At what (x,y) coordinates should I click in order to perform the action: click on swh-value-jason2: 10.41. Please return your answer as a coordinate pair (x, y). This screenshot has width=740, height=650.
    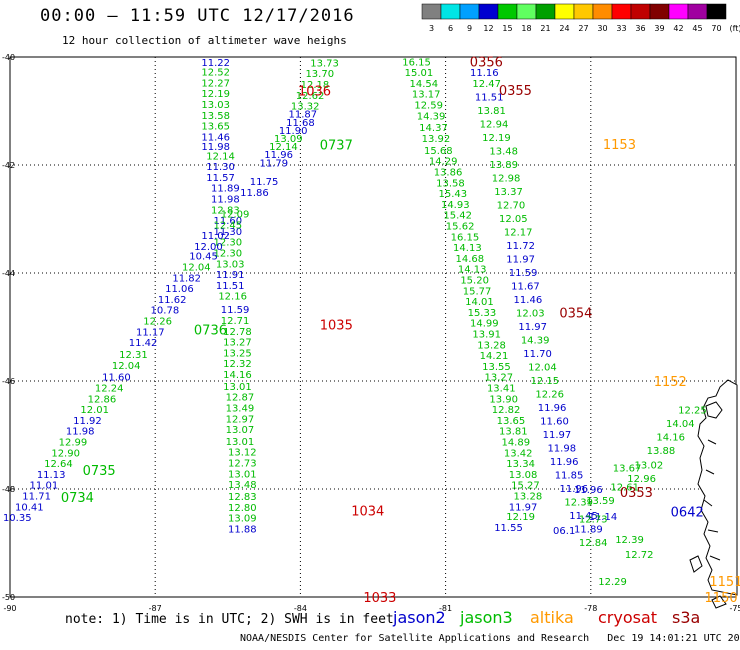
    Looking at the image, I should click on (29, 507).